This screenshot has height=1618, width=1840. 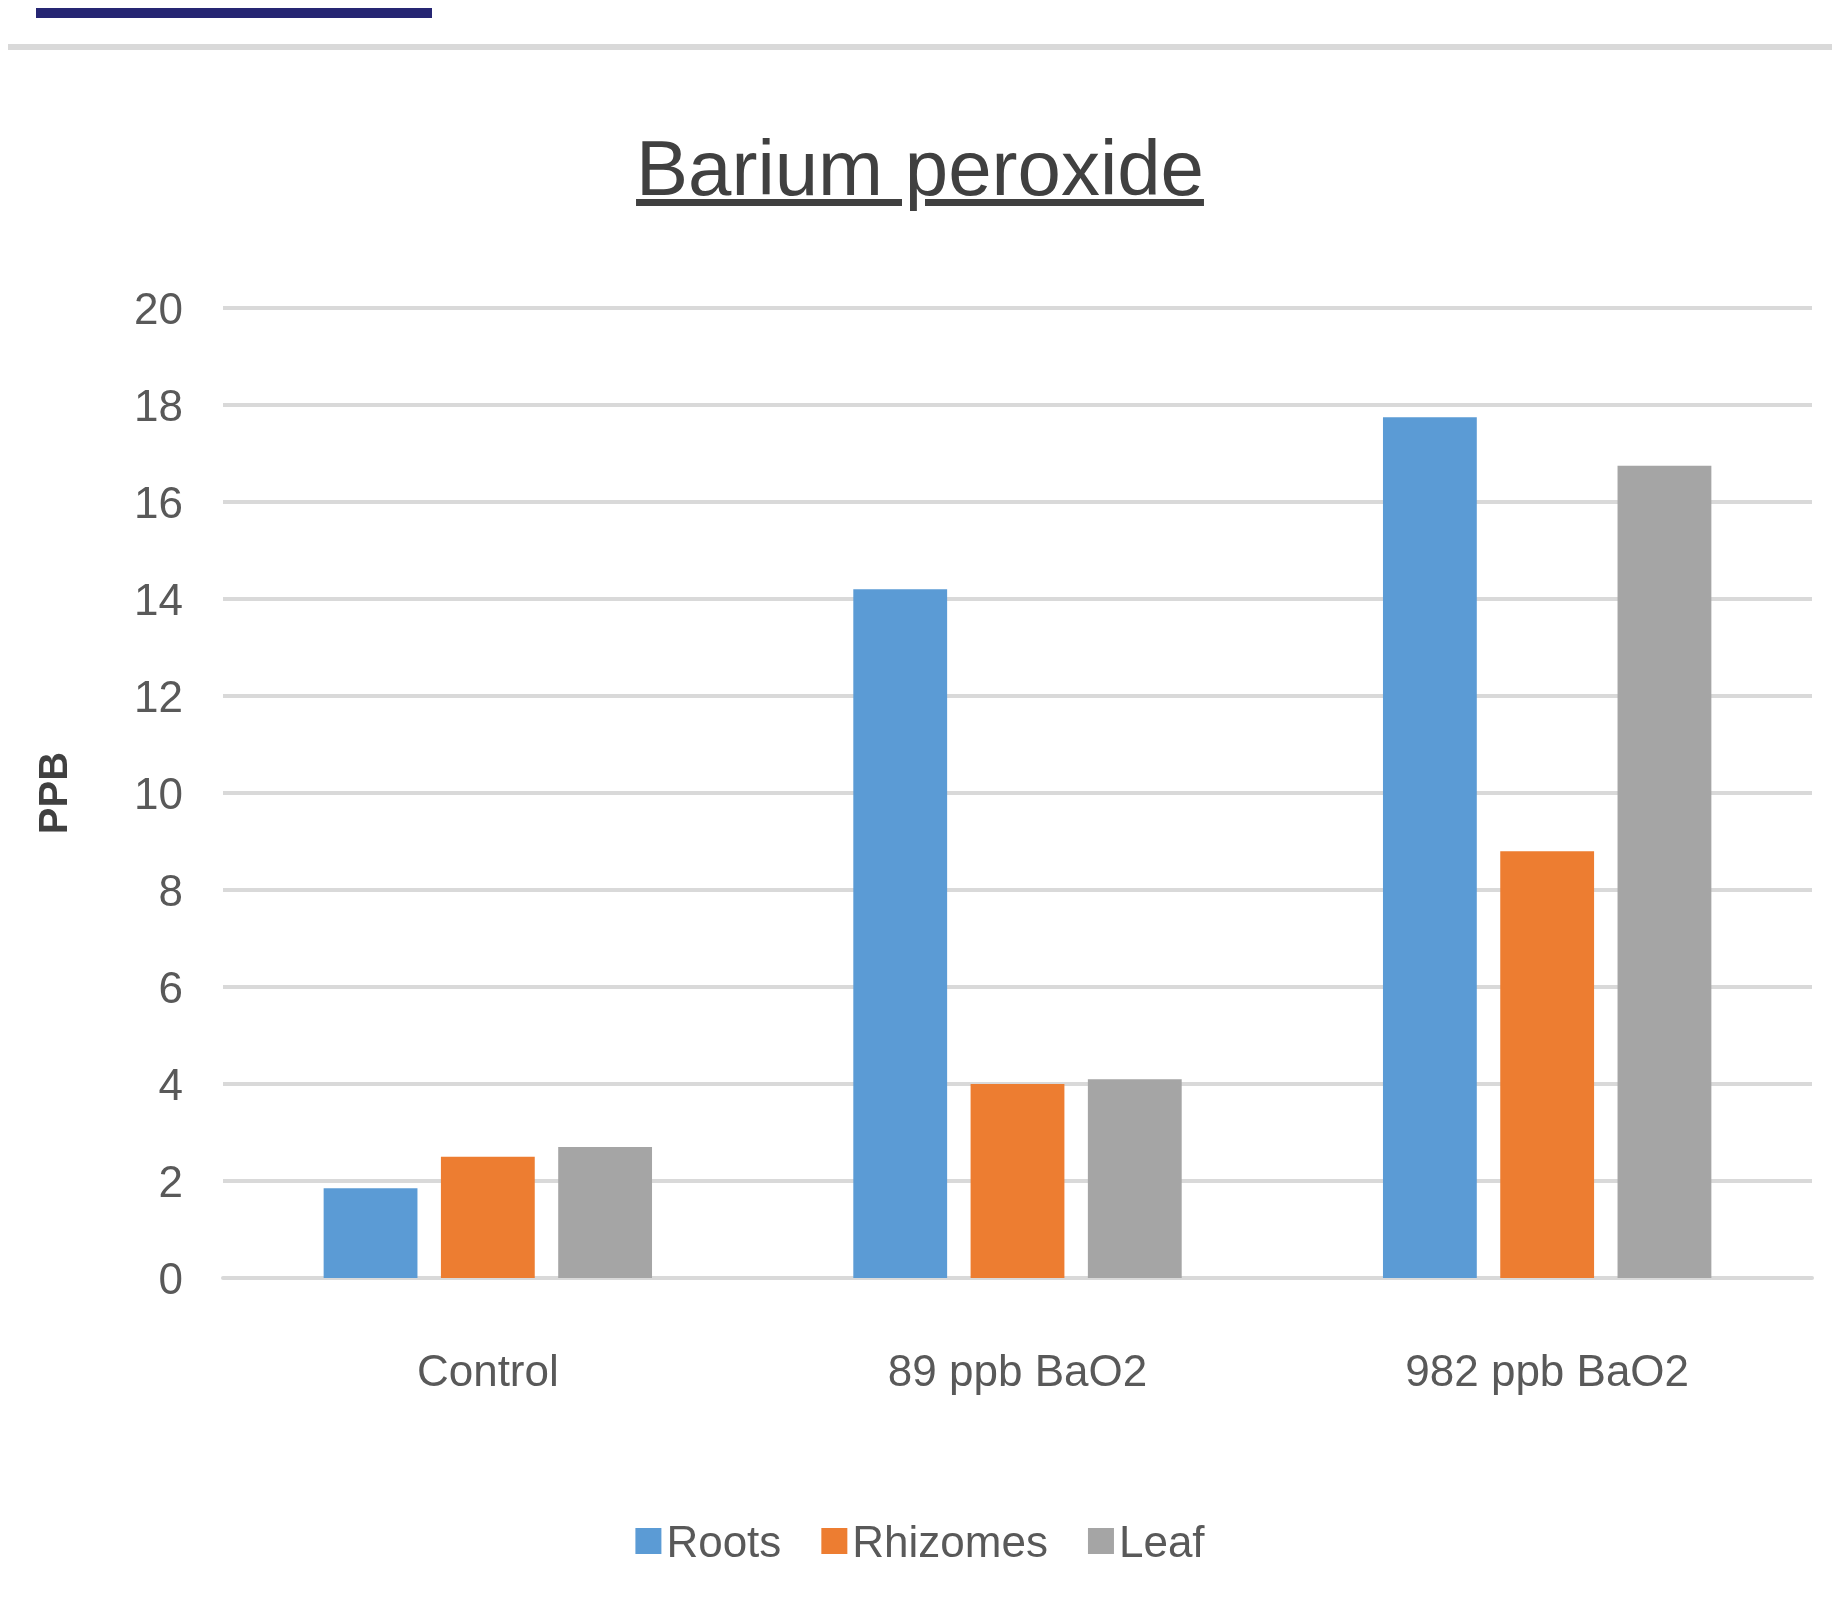 I want to click on y-tick-label: 10, so click(x=158, y=793).